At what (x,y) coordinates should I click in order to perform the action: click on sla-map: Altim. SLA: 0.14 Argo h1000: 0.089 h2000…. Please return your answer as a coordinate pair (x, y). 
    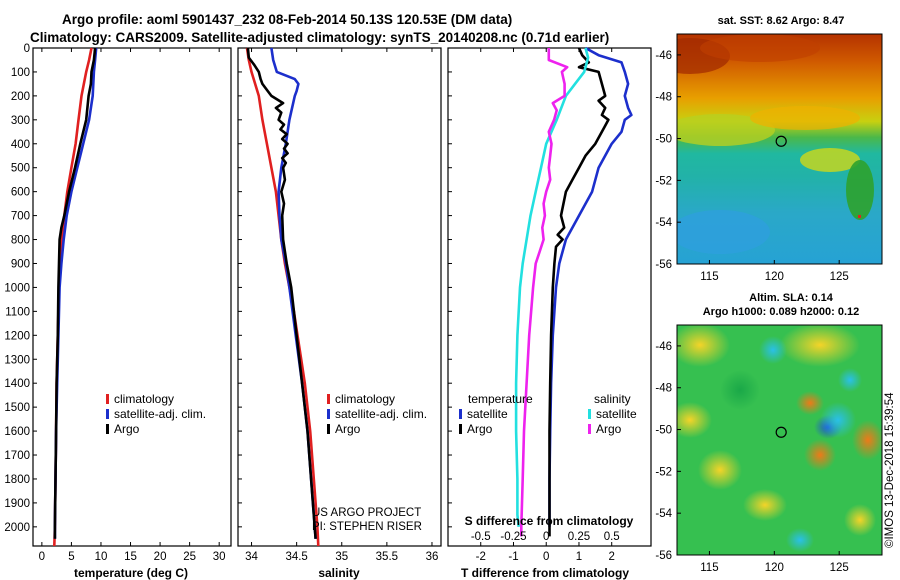
    Looking at the image, I should click on (769, 433).